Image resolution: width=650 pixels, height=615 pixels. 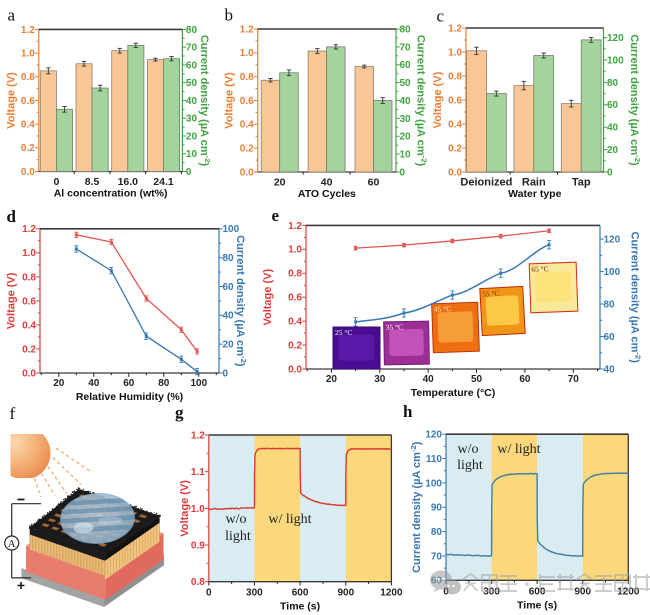 I want to click on svg-text: 25 °C, so click(x=343, y=332).